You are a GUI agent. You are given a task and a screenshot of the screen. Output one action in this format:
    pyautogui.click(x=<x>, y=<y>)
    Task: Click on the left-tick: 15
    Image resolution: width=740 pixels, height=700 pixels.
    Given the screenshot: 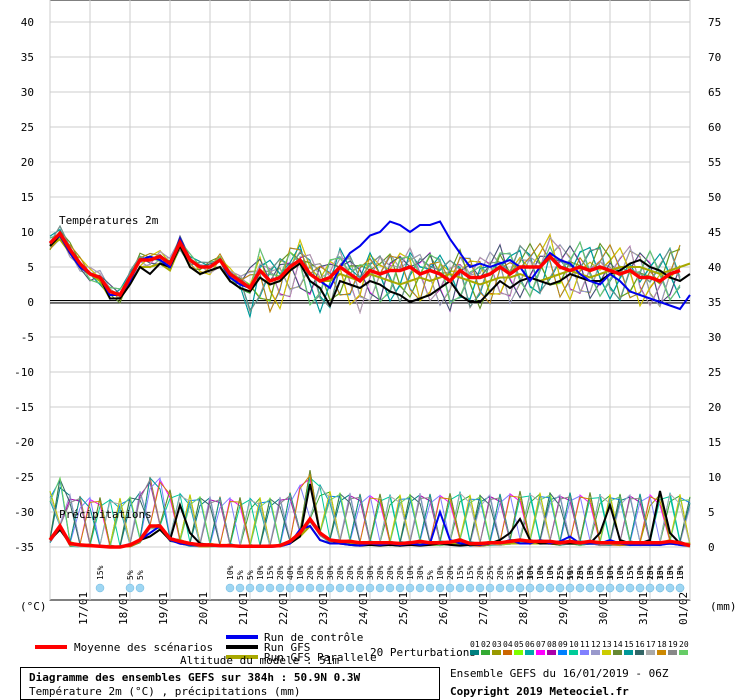 What is the action you would take?
    pyautogui.click(x=27, y=197)
    